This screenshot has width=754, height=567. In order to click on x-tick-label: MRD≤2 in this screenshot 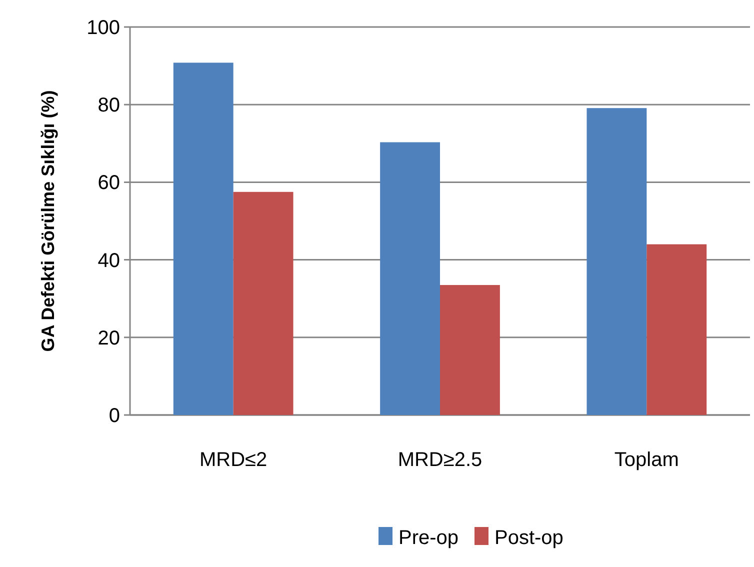, I will do `click(234, 460)`.